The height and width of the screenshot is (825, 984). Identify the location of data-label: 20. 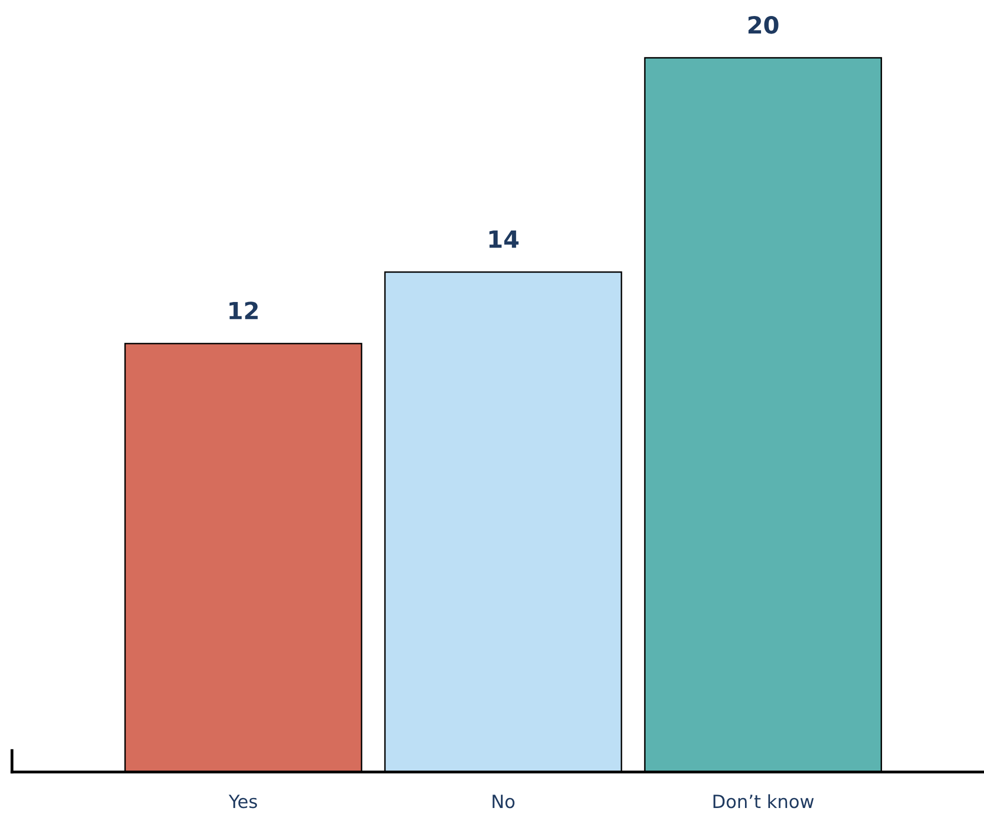
(763, 25).